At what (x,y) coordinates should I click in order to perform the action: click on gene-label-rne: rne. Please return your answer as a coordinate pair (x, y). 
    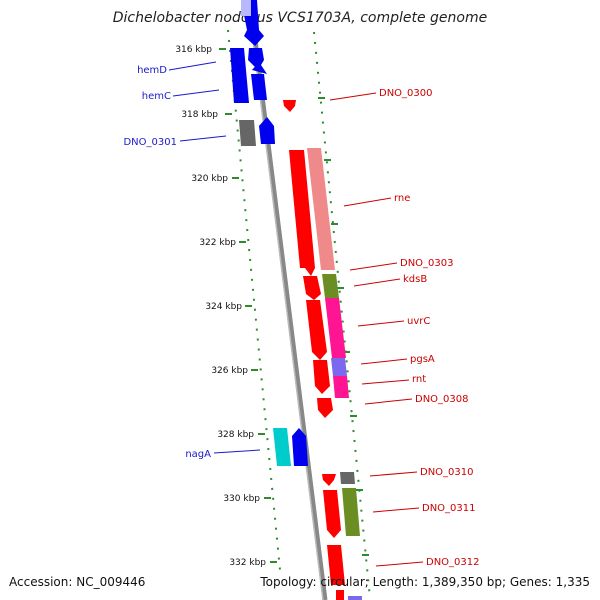
    Looking at the image, I should click on (402, 198).